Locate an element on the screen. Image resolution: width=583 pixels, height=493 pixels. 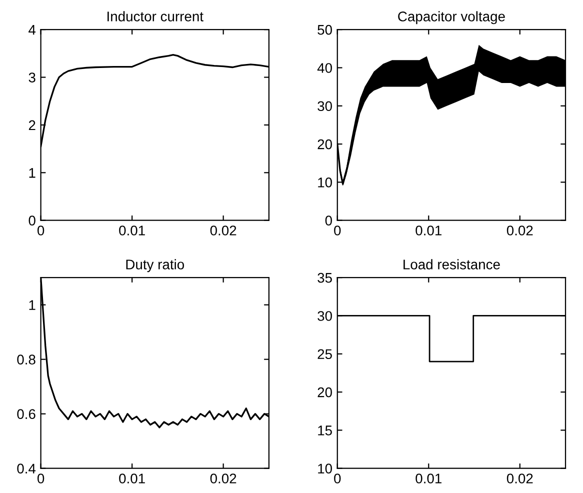
y-tick-label: 35 is located at coordinates (325, 277).